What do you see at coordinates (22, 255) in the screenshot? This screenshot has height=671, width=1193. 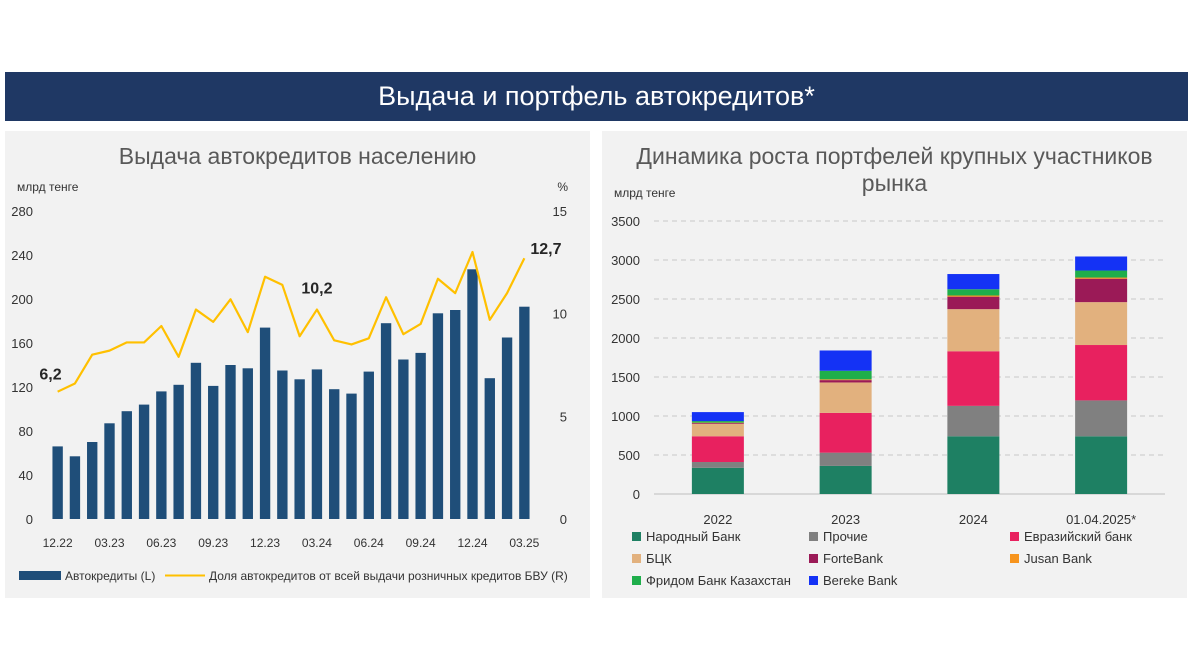 I see `left-tick-label: 240` at bounding box center [22, 255].